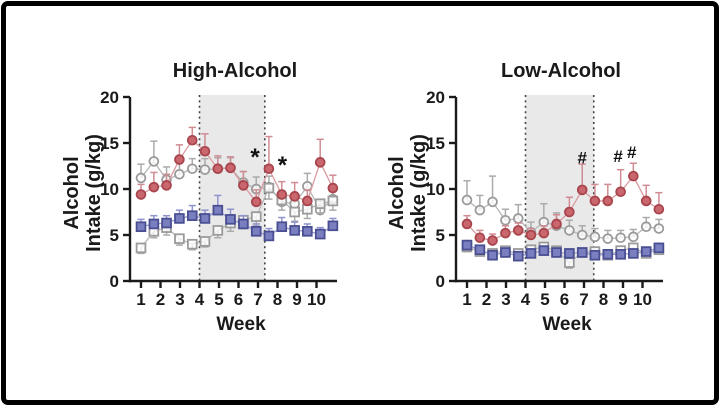 This screenshot has width=720, height=406. What do you see at coordinates (567, 324) in the screenshot?
I see `x-axis-label-right: Week` at bounding box center [567, 324].